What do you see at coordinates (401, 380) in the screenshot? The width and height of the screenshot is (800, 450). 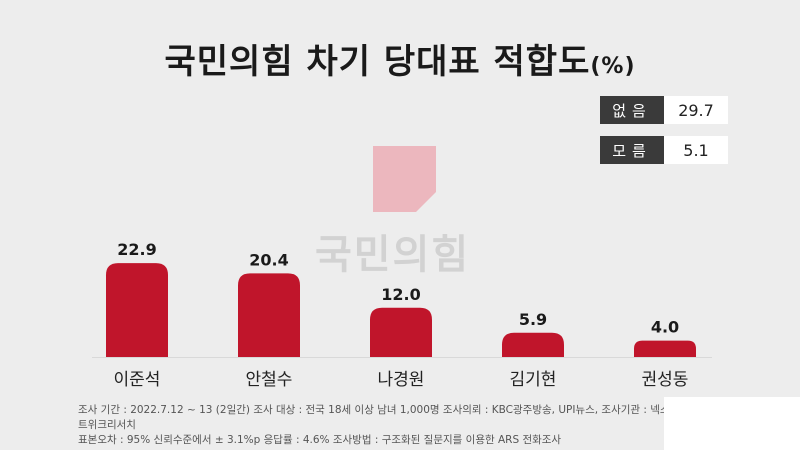 I see `category-label-2: 나경원` at bounding box center [401, 380].